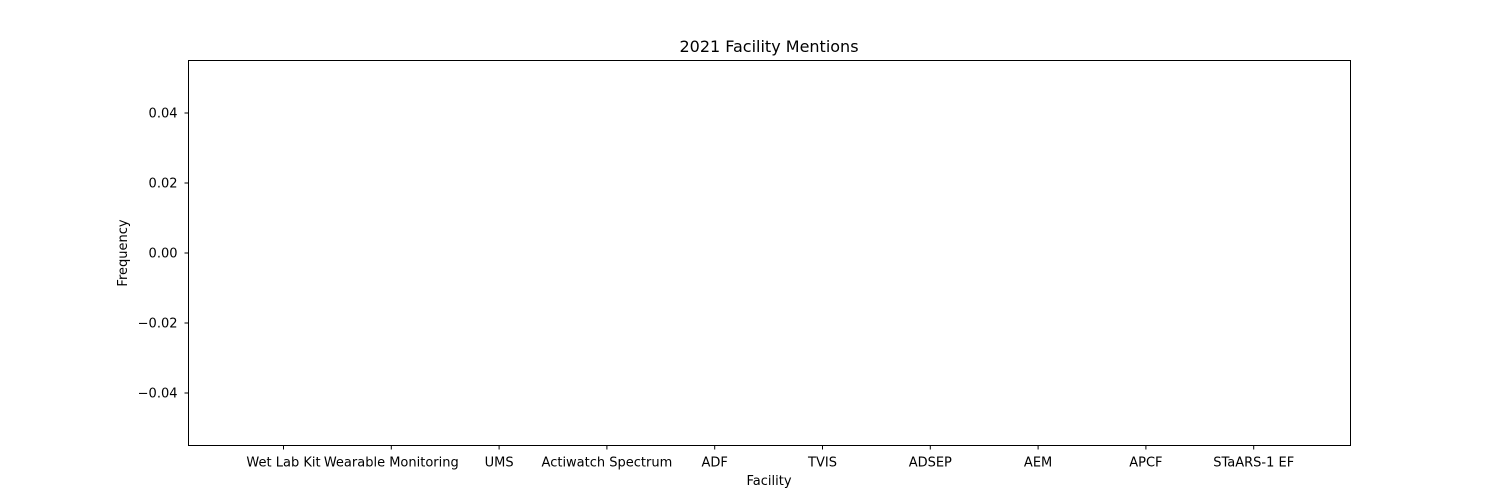  Describe the element at coordinates (1038, 463) in the screenshot. I see `x-tick-label: AEM` at that location.